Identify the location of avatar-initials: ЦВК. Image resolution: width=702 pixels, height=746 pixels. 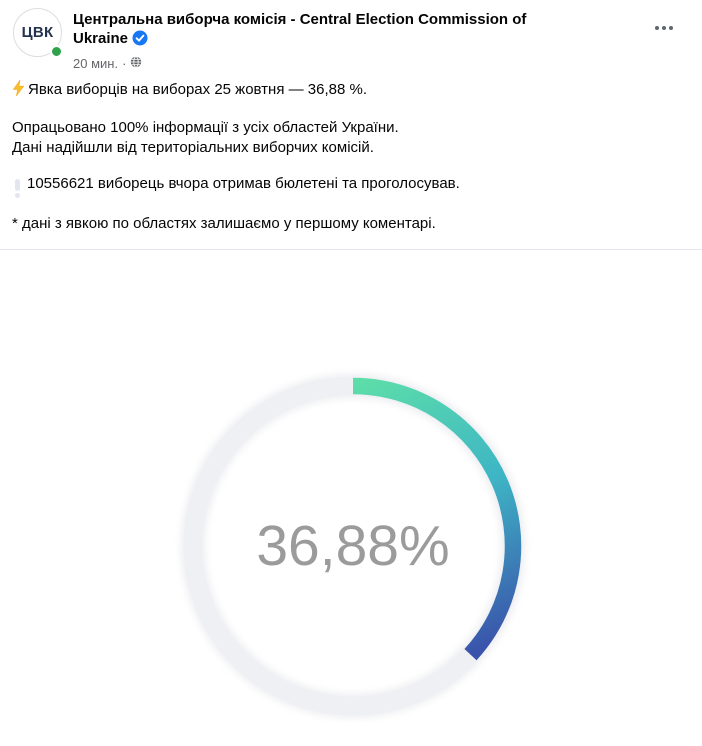
(37, 32).